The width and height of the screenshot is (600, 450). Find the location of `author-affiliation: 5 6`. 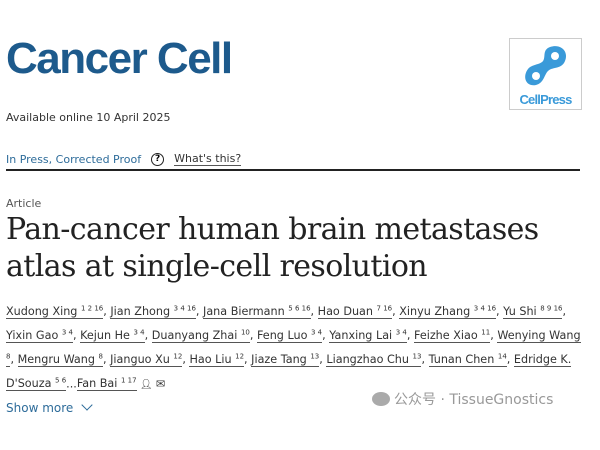

author-affiliation: 5 6 is located at coordinates (61, 380).